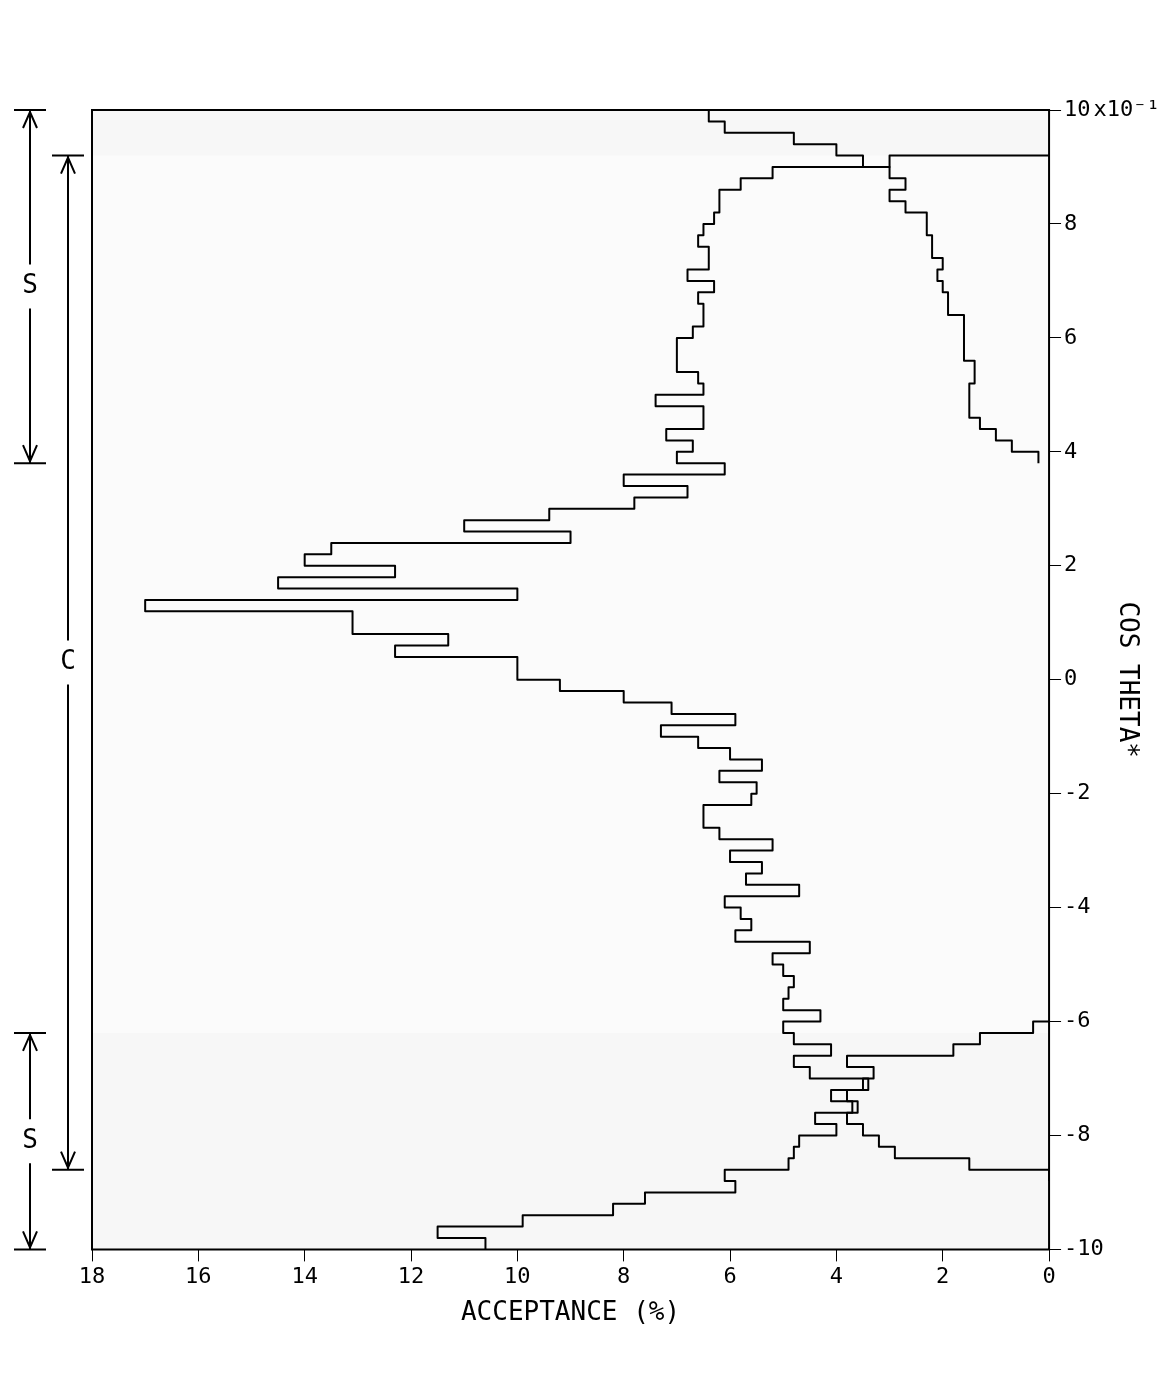 The image size is (1160, 1393). I want to click on y-tick-label: 4, so click(1071, 450).